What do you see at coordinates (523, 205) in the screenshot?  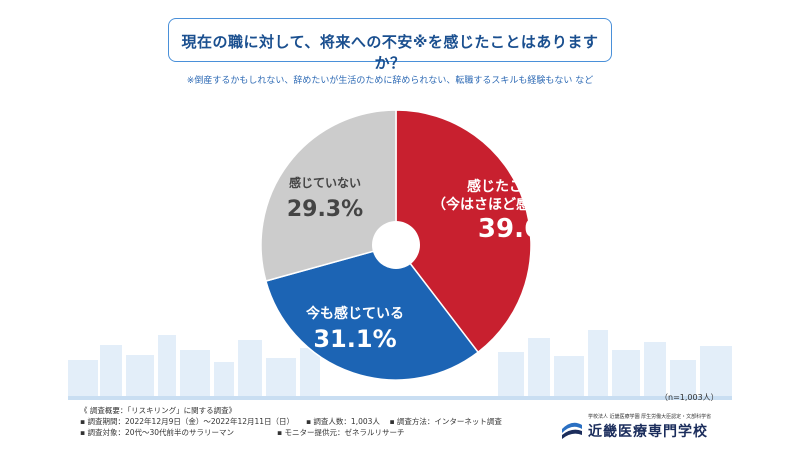 I see `slice-sublabel-text: （今はさほど感じていない）` at bounding box center [523, 205].